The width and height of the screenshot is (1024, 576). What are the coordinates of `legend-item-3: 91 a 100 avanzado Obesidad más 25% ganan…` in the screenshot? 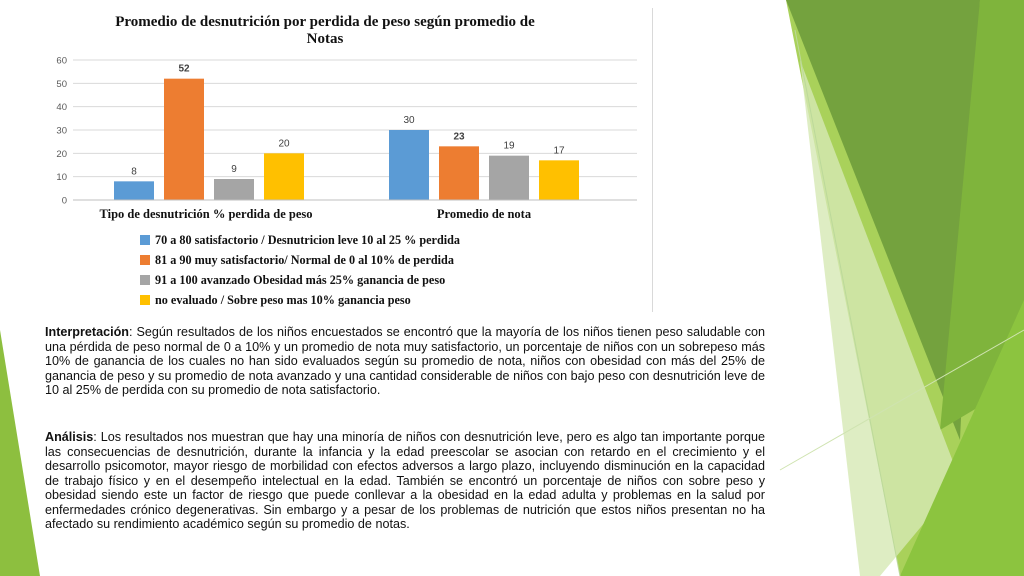 It's located at (300, 280).